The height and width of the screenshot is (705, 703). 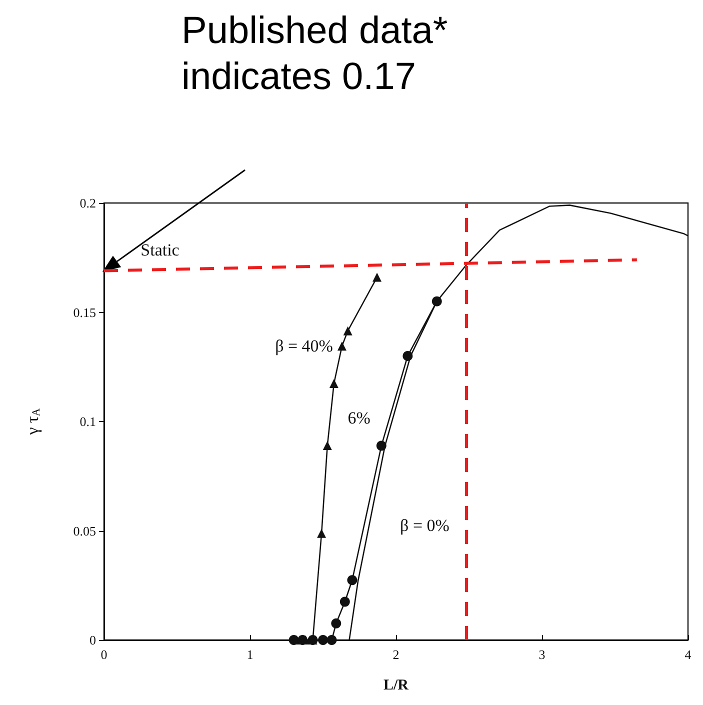 I want to click on y-tick-label: 0.1, so click(x=88, y=421).